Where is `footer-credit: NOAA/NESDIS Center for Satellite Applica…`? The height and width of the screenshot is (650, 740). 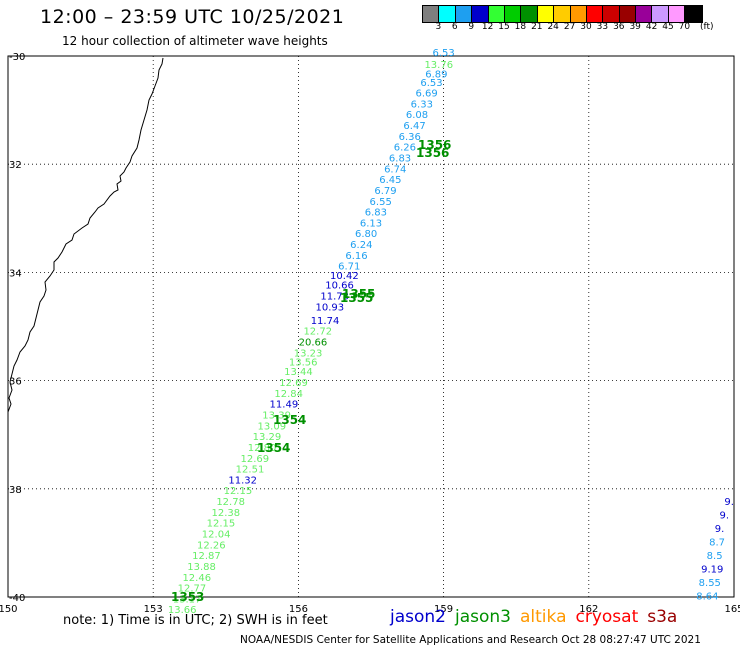
footer-credit: NOAA/NESDIS Center for Satellite Applica… is located at coordinates (470, 640).